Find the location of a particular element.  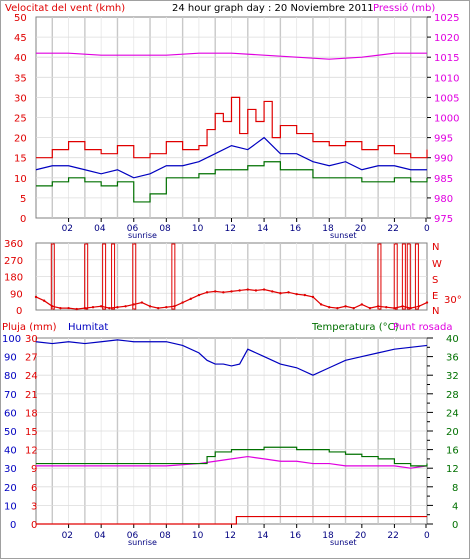

temperature-y-tick-label: 20 is located at coordinates (452, 432).